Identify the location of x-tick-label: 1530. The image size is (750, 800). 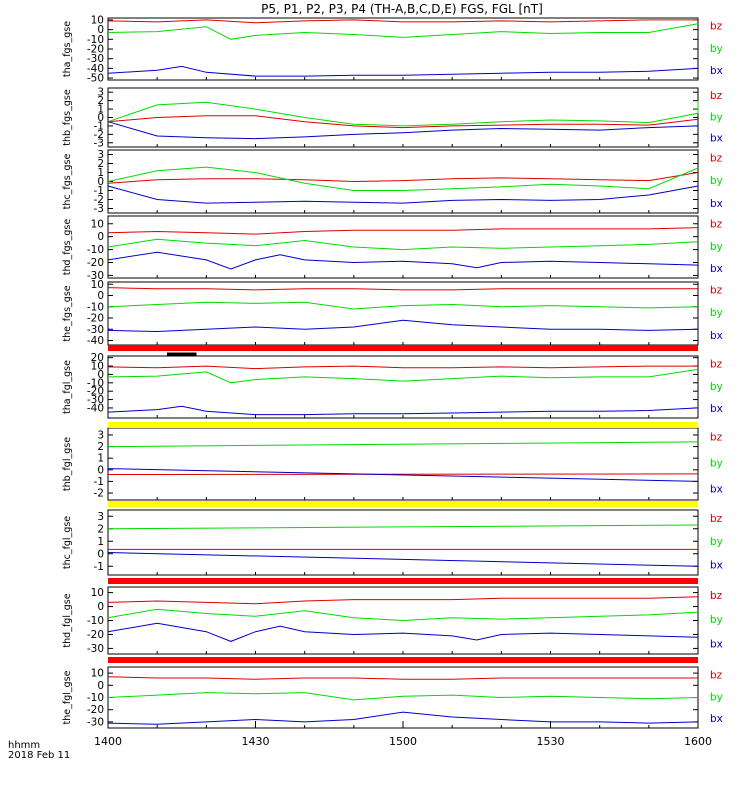
(551, 741).